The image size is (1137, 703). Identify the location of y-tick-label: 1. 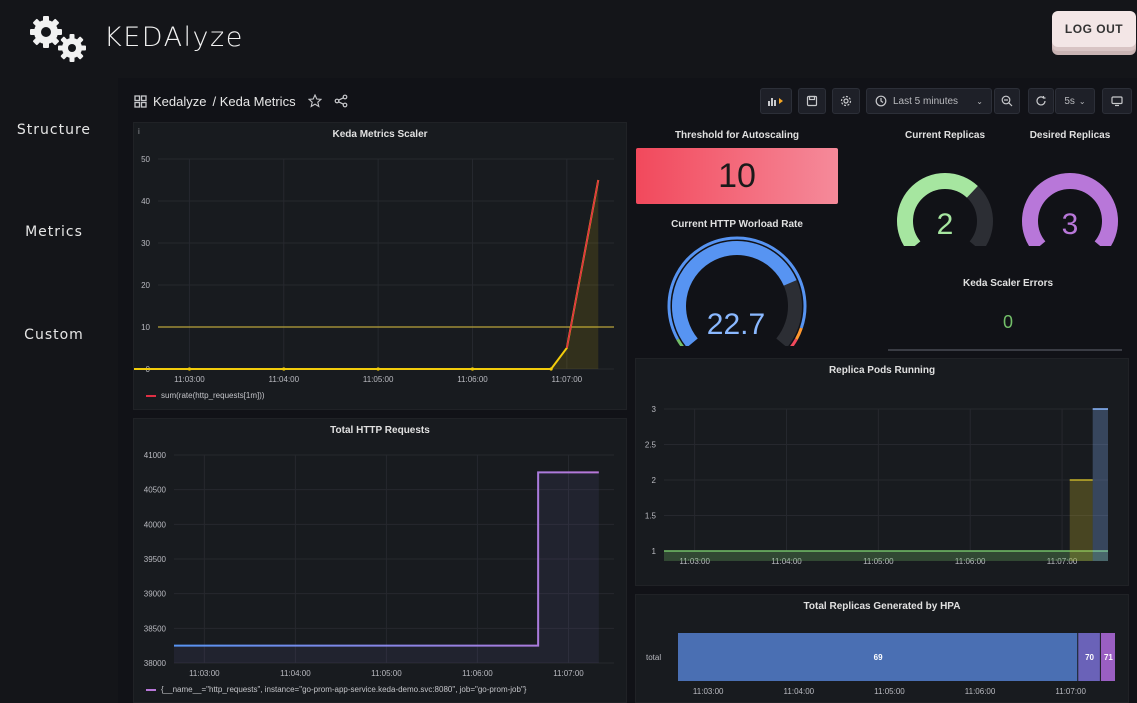
(654, 551).